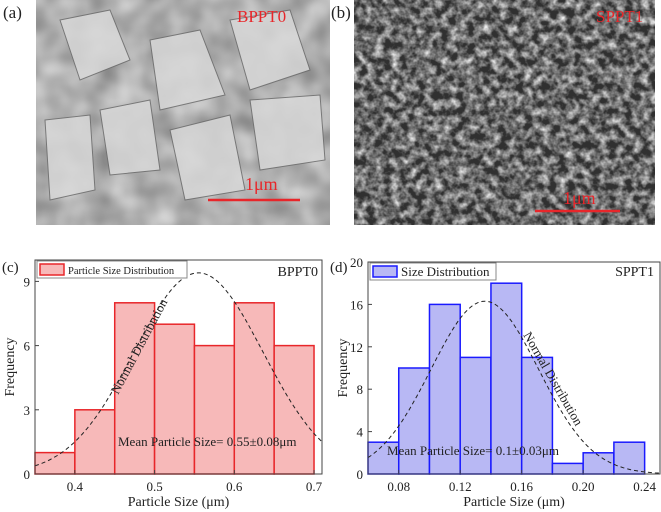 The height and width of the screenshot is (512, 661). Describe the element at coordinates (356, 347) in the screenshot. I see `y-tick-label: 12` at that location.